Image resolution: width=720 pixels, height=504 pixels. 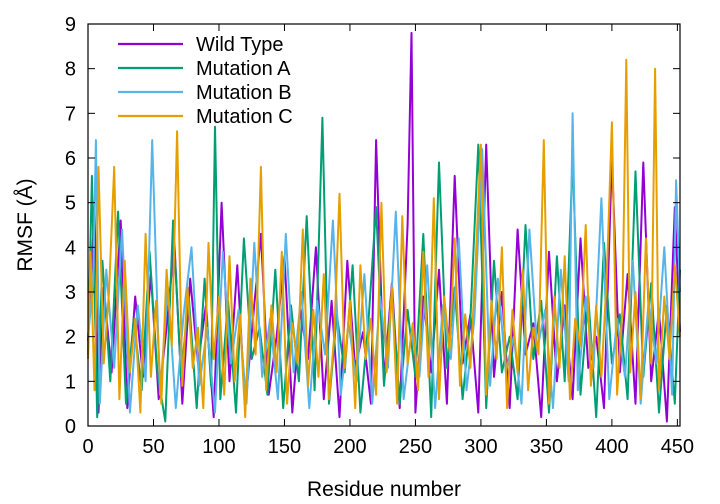 What do you see at coordinates (244, 117) in the screenshot?
I see `legend-label-4: Mutation C` at bounding box center [244, 117].